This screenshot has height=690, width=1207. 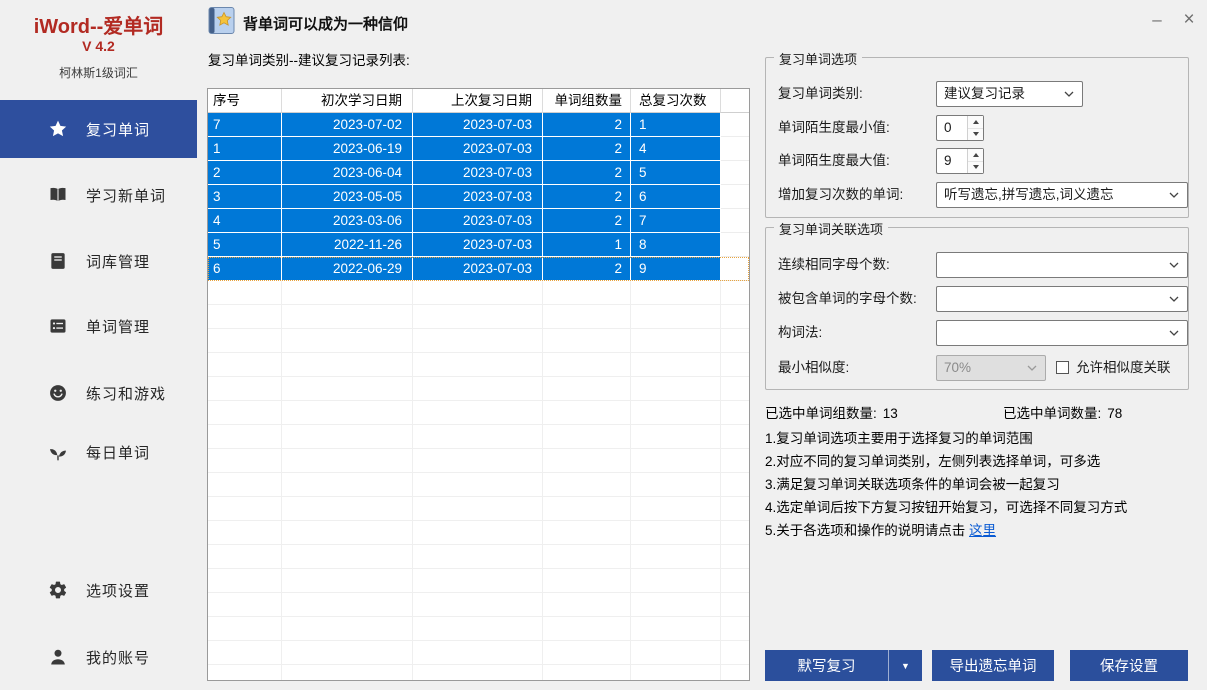 I want to click on table-row: 7 2023-07-02 2023-07-03 2 1, so click(x=478, y=125).